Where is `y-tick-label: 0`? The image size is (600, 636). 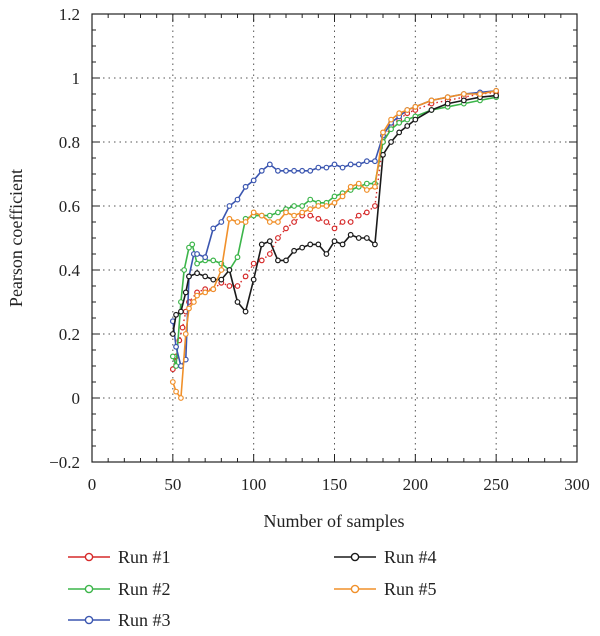 y-tick-label: 0 is located at coordinates (76, 398).